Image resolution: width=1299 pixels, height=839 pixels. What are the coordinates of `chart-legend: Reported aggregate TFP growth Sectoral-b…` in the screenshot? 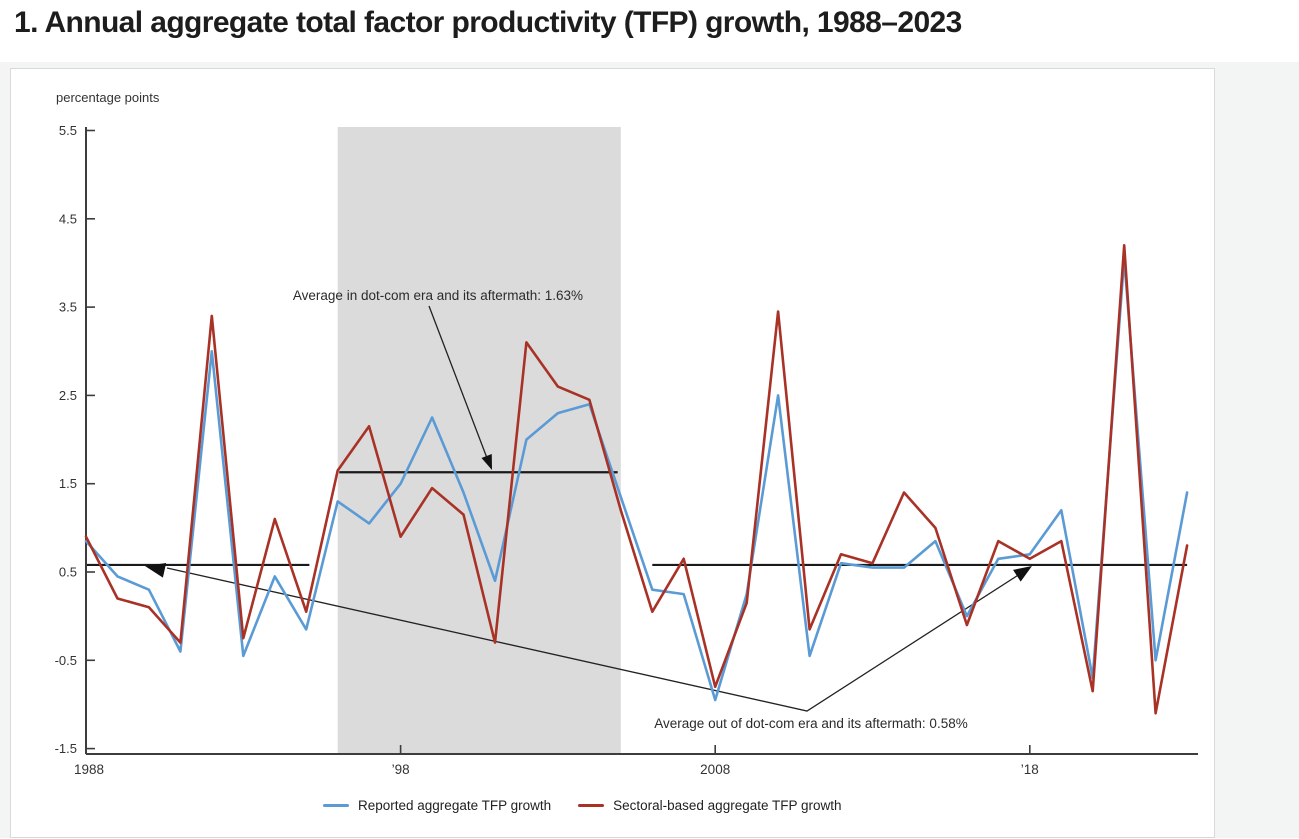 It's located at (582, 805).